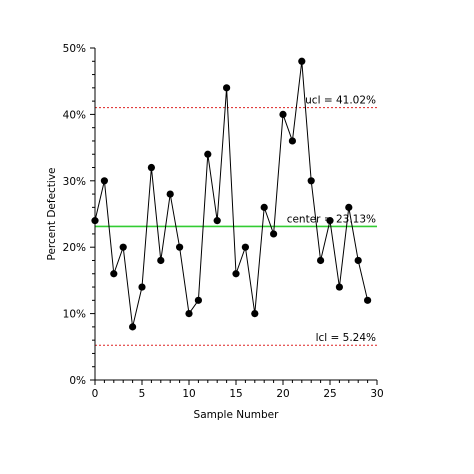 This screenshot has width=474, height=474. I want to click on x-tick-label: 25, so click(329, 394).